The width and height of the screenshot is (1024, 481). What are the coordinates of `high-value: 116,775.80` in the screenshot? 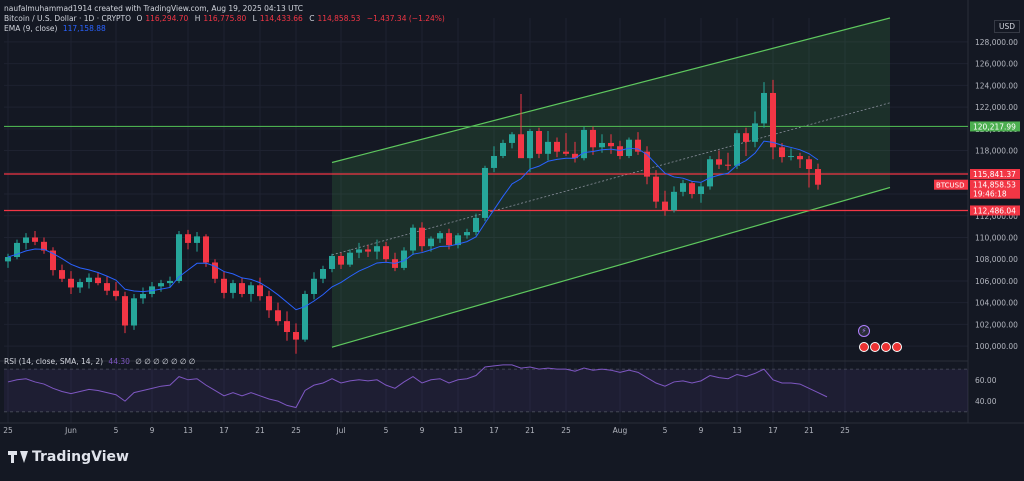 It's located at (225, 18).